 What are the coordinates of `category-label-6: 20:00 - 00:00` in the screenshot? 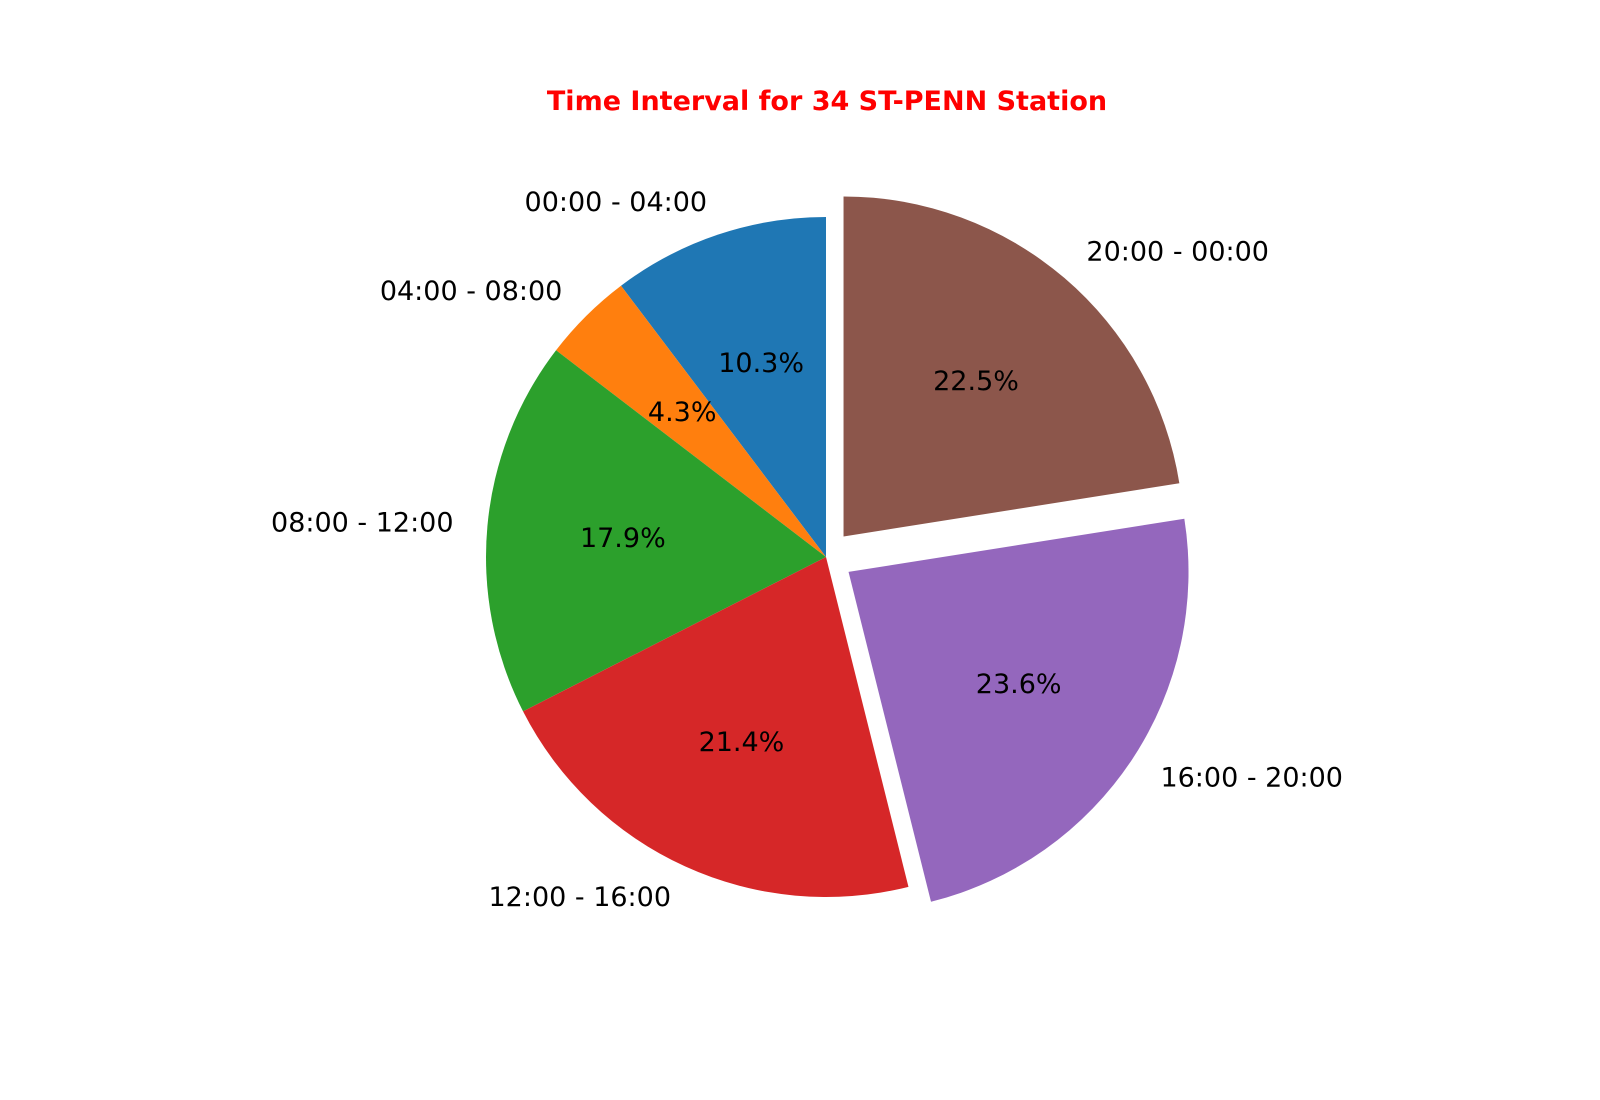 It's located at (1177, 252).